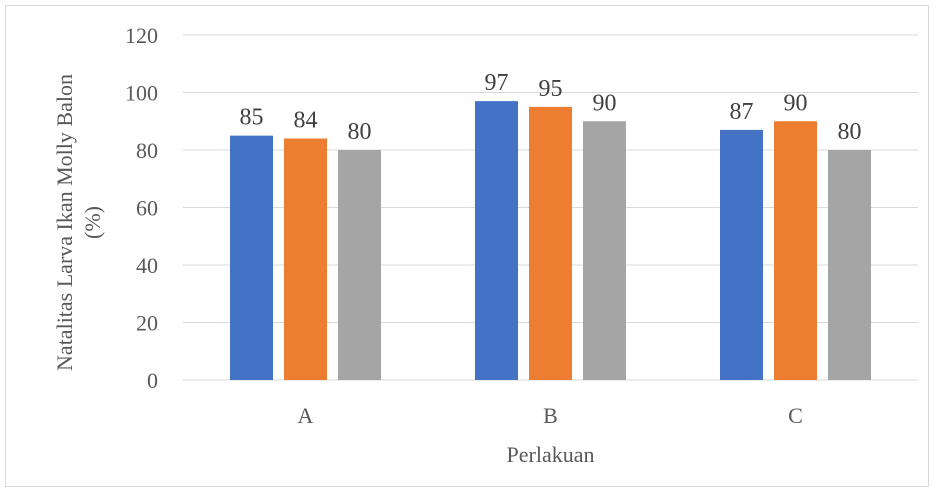 The height and width of the screenshot is (495, 938). I want to click on data-label: 97, so click(497, 83).